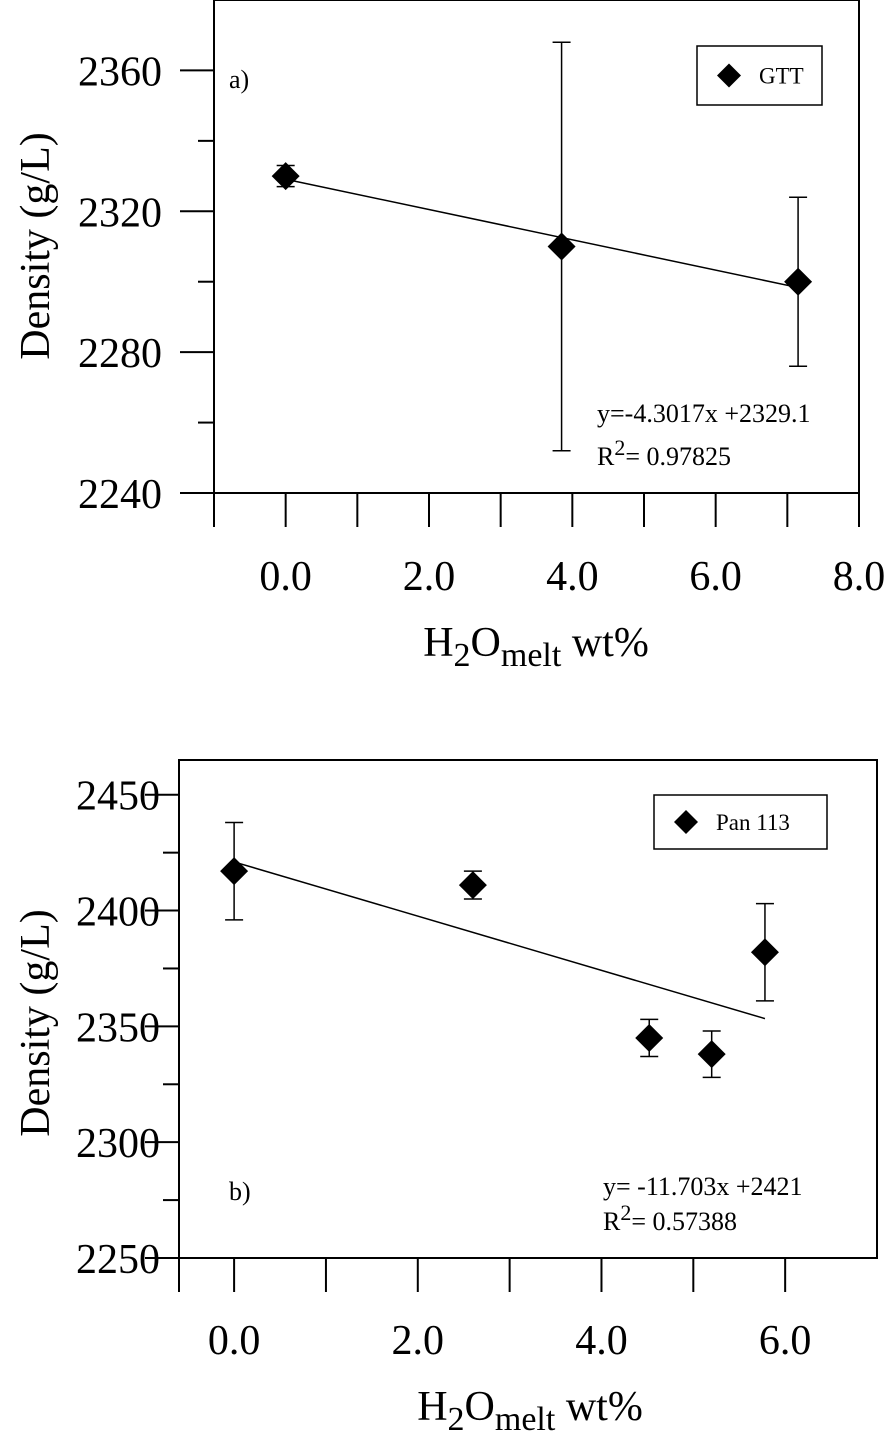 The height and width of the screenshot is (1431, 886). I want to click on x-tick-label: 8.0, so click(859, 577).